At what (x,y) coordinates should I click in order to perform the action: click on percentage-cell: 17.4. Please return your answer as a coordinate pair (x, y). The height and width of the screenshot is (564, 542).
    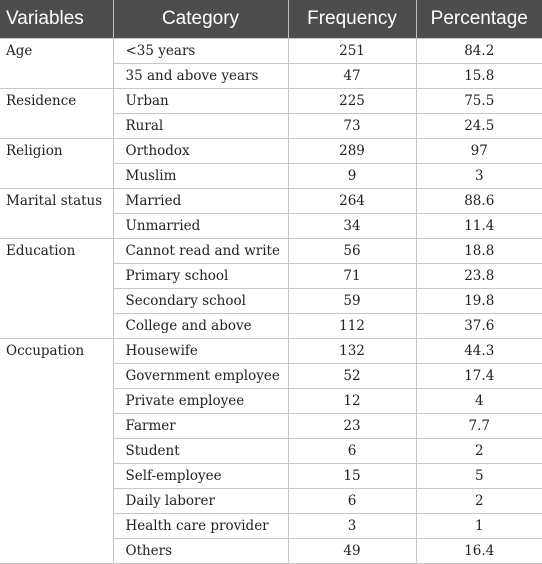
    Looking at the image, I should click on (478, 376).